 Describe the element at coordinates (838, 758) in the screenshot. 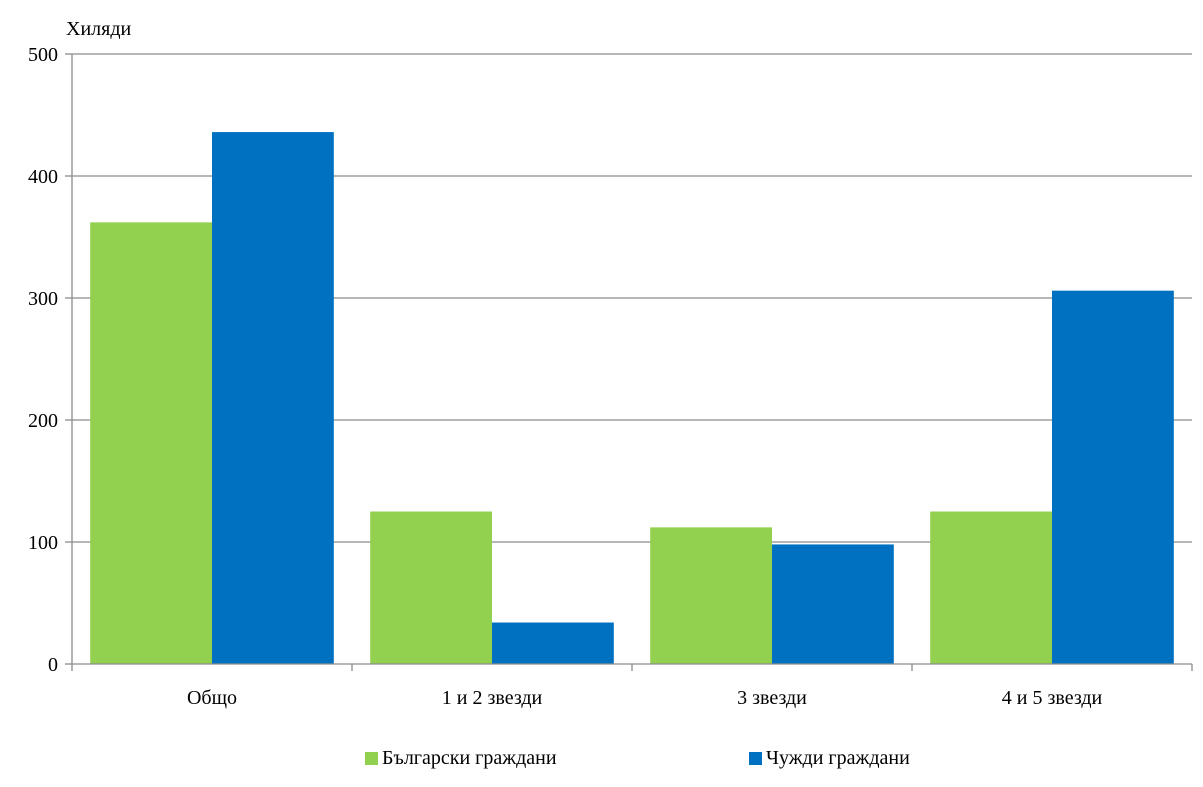

I see `legend-label-foreign: Чужди граждани` at that location.